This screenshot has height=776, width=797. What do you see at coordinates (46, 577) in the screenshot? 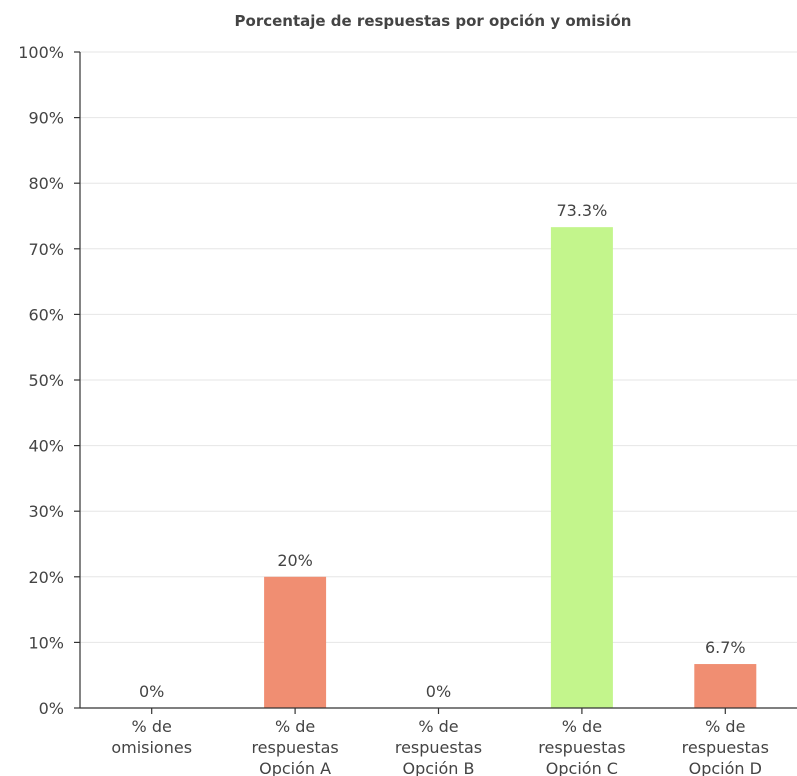
I see `y-tick-label: 20%` at bounding box center [46, 577].